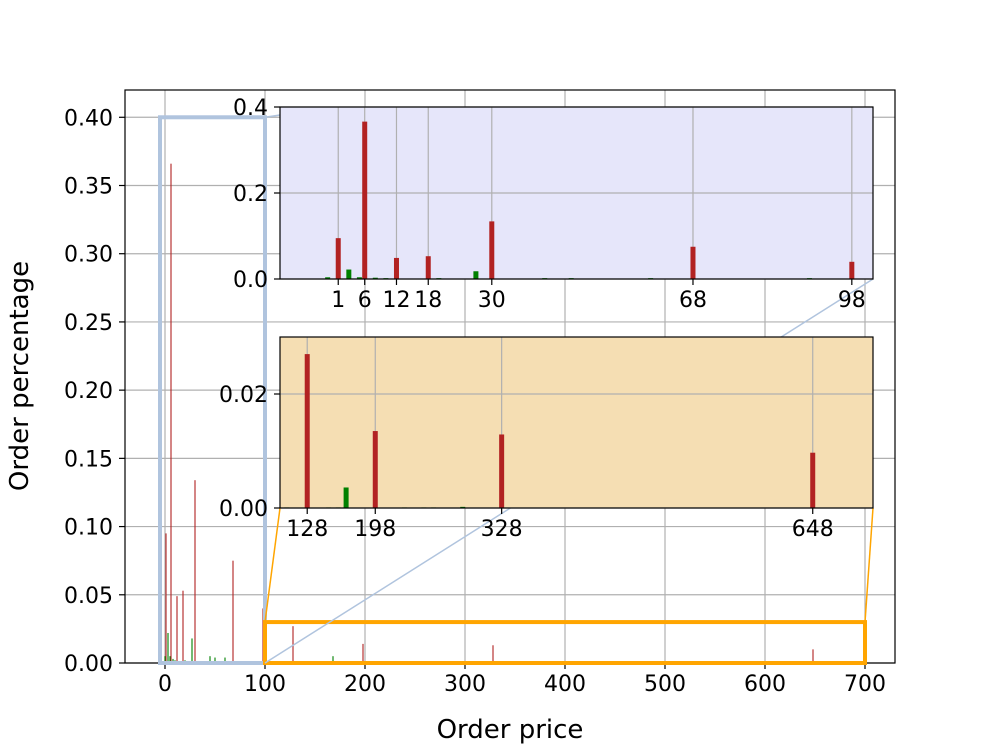  What do you see at coordinates (88, 118) in the screenshot?
I see `main-y-tick-label: 0.40` at bounding box center [88, 118].